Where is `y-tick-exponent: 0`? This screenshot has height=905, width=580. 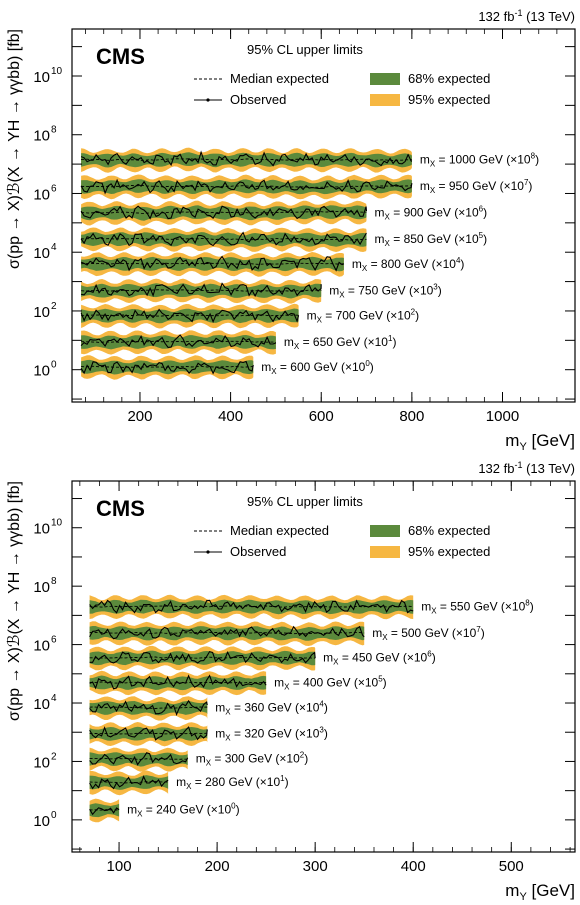
y-tick-exponent: 0 is located at coordinates (54, 365).